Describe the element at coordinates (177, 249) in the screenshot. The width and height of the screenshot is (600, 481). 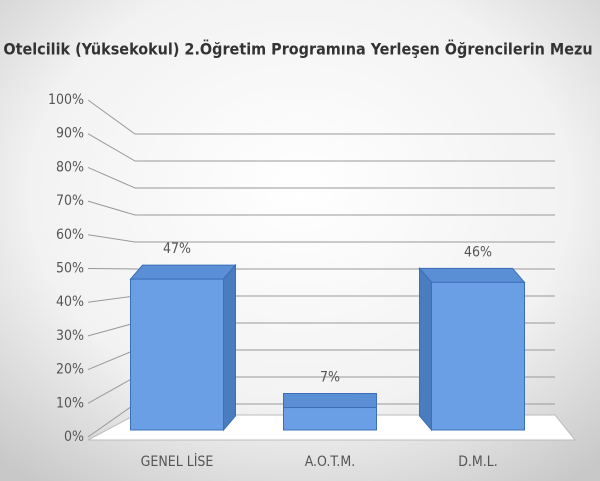
I see `value-label: 47%` at that location.